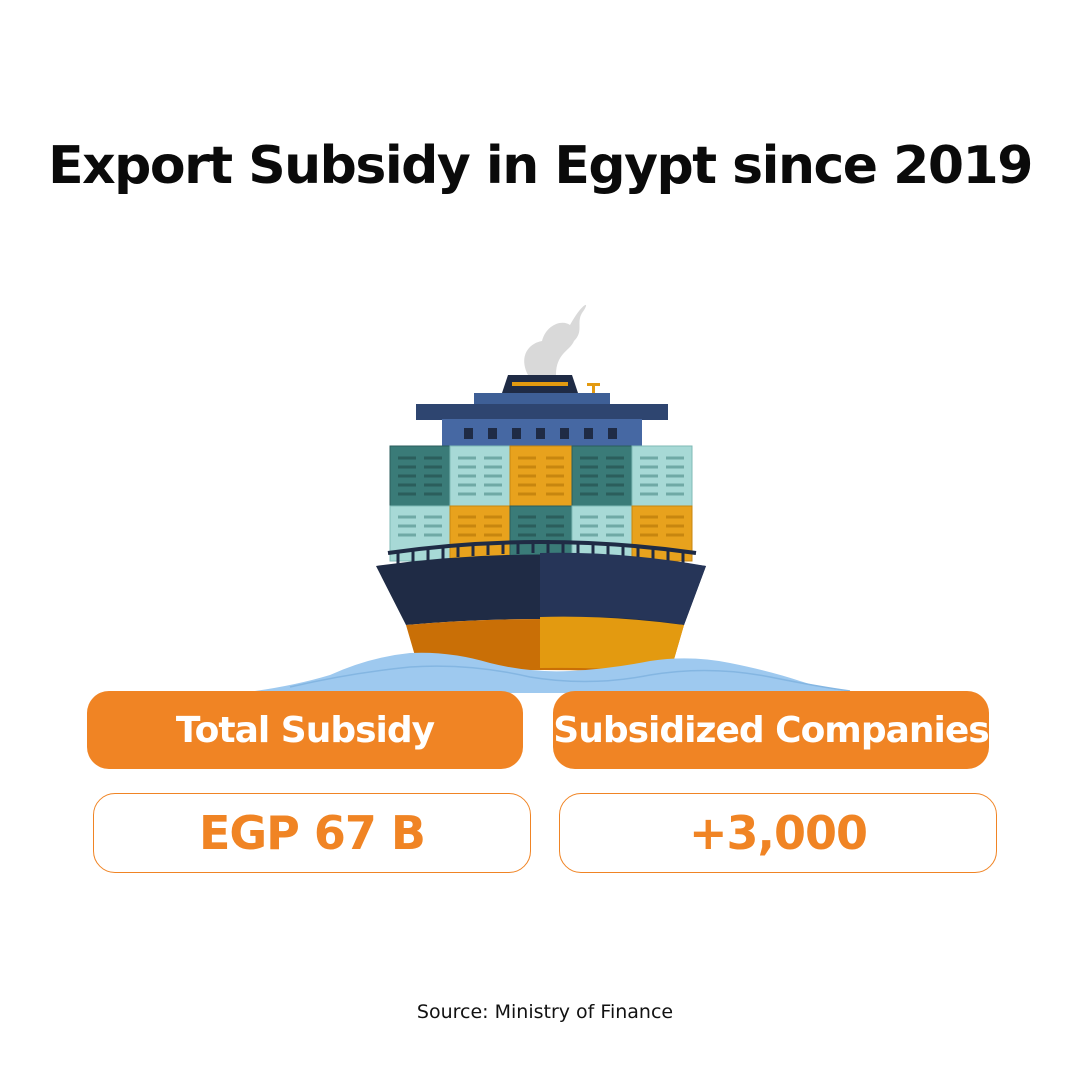 The height and width of the screenshot is (1080, 1080). I want to click on total-subsidy-label: Total Subsidy, so click(305, 730).